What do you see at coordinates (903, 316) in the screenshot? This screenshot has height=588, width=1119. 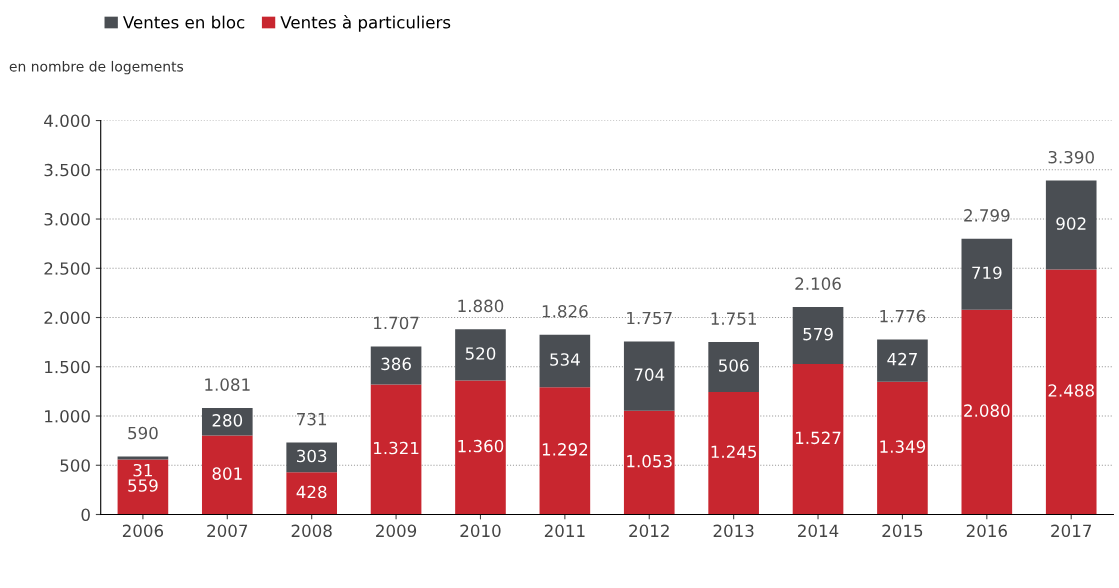 I see `total-label: 1.776` at bounding box center [903, 316].